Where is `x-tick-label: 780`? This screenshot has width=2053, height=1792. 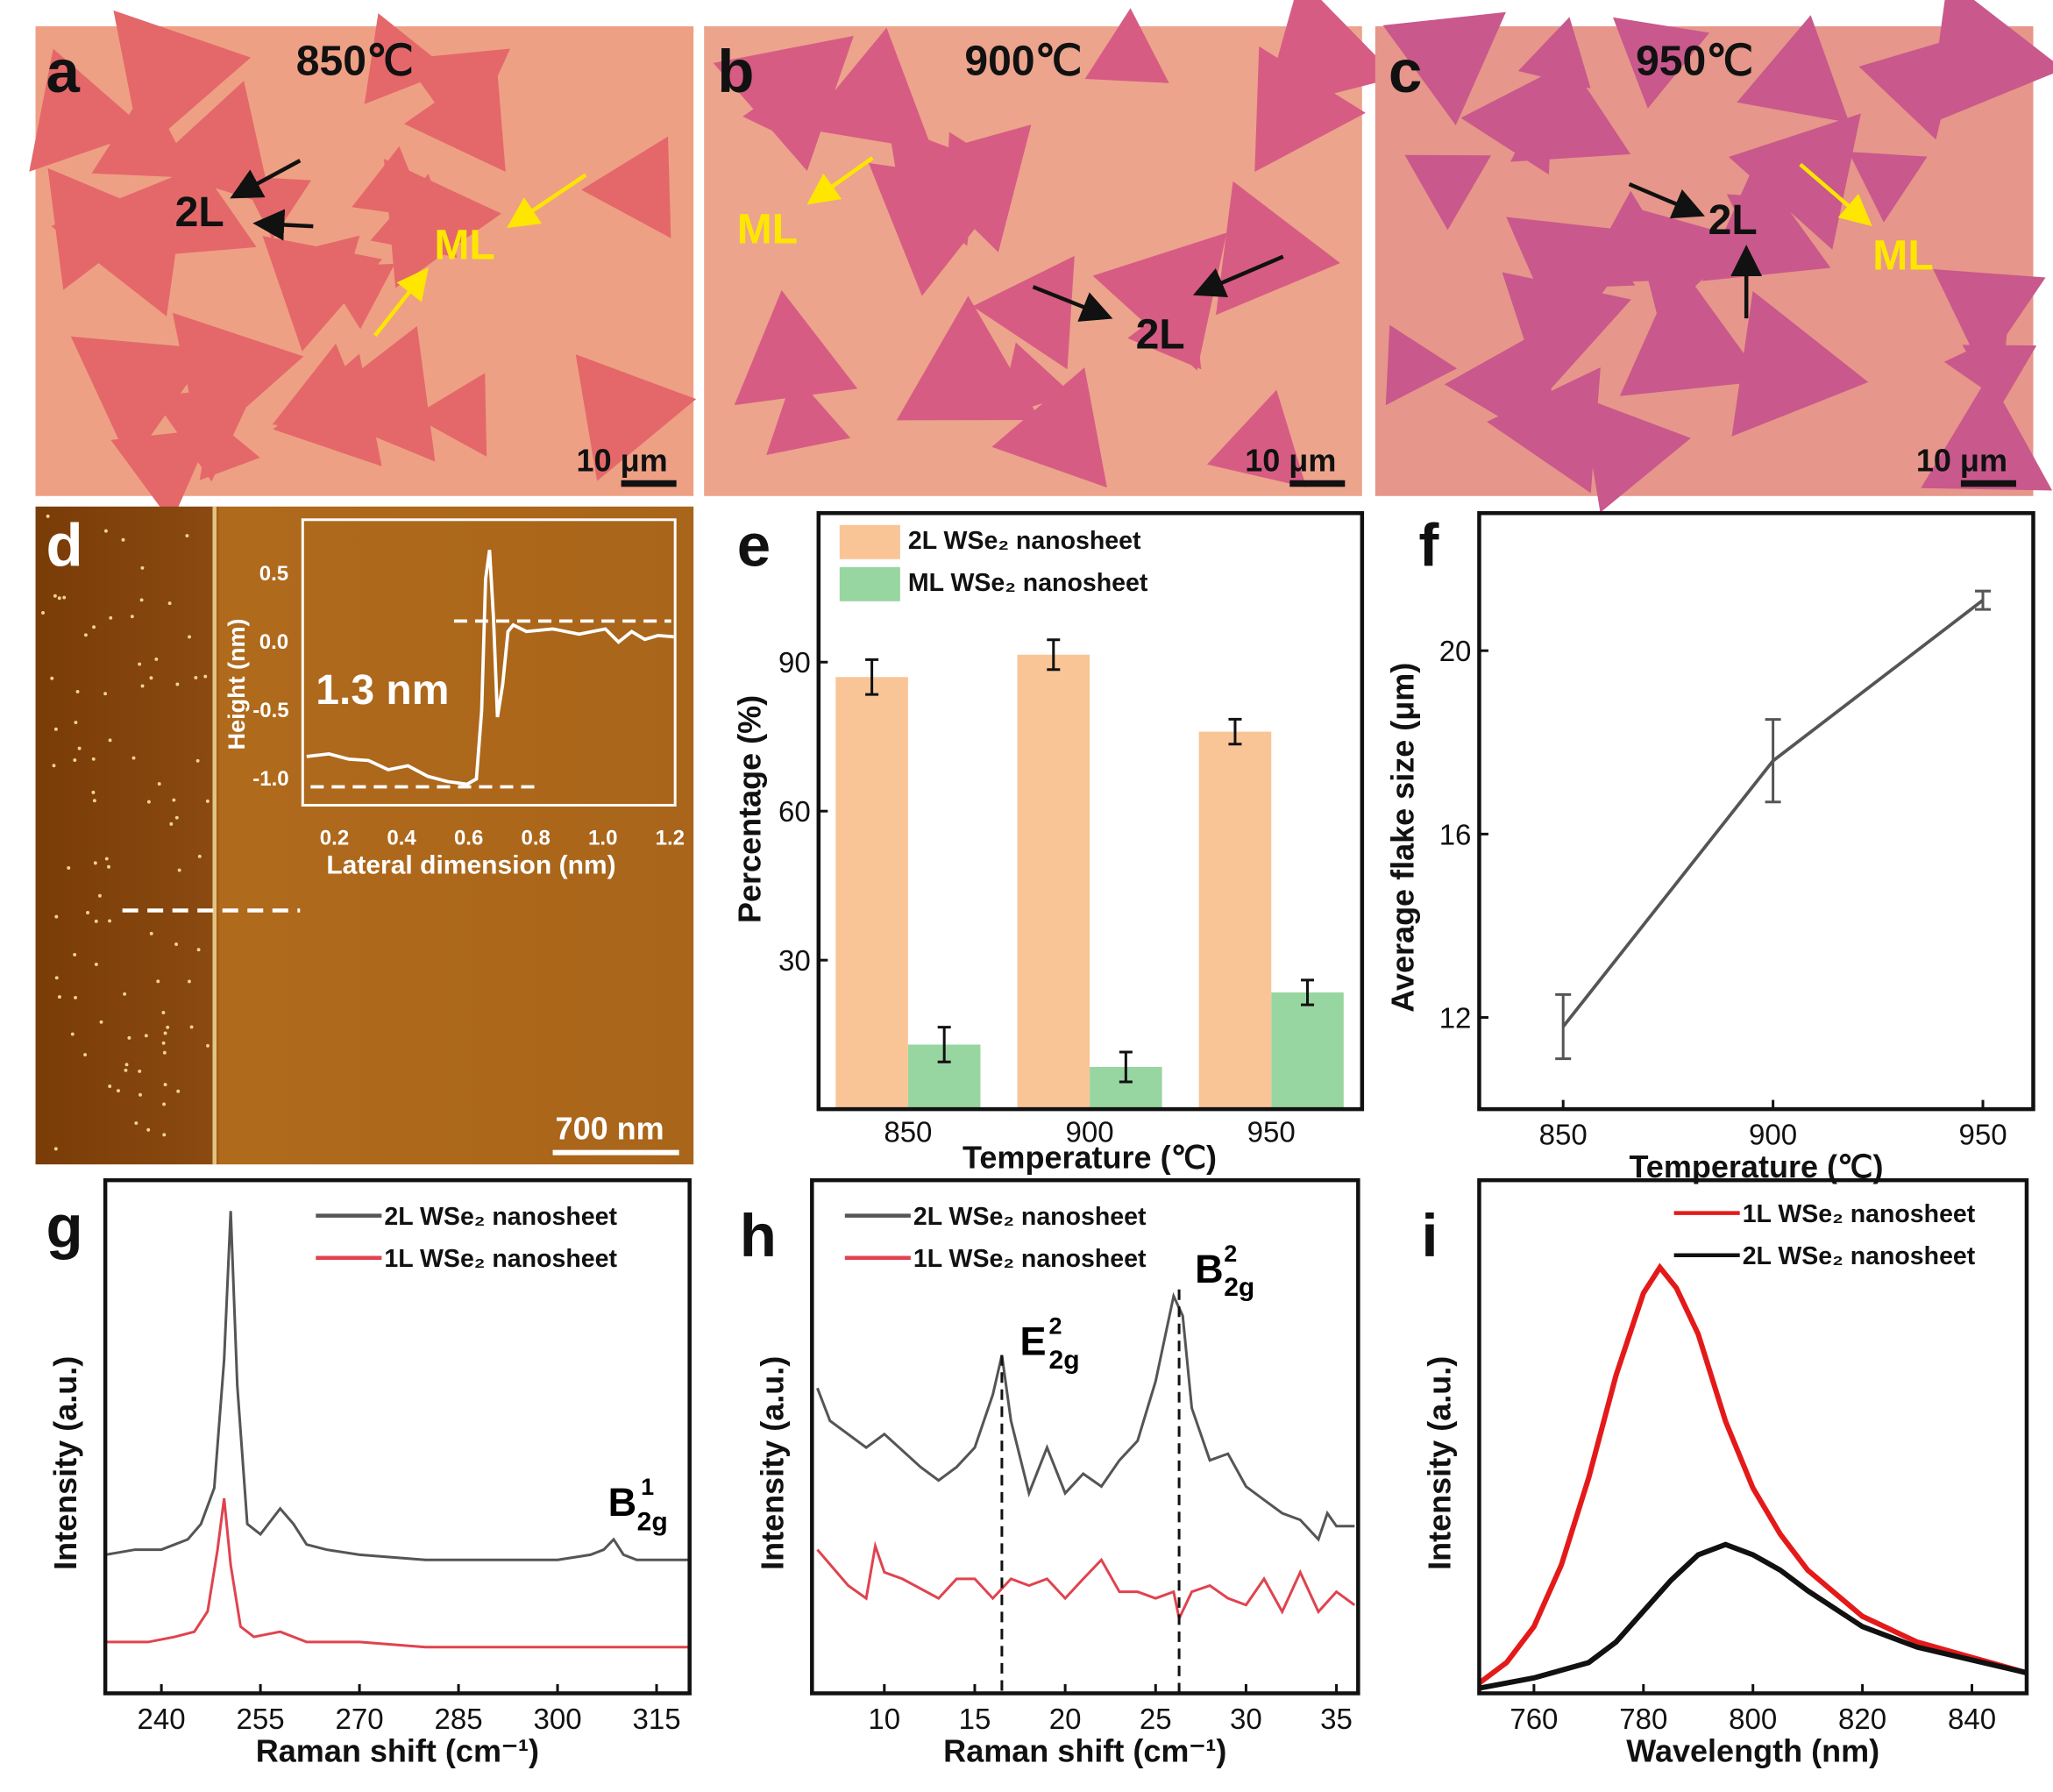
x-tick-label: 780 is located at coordinates (1643, 1719).